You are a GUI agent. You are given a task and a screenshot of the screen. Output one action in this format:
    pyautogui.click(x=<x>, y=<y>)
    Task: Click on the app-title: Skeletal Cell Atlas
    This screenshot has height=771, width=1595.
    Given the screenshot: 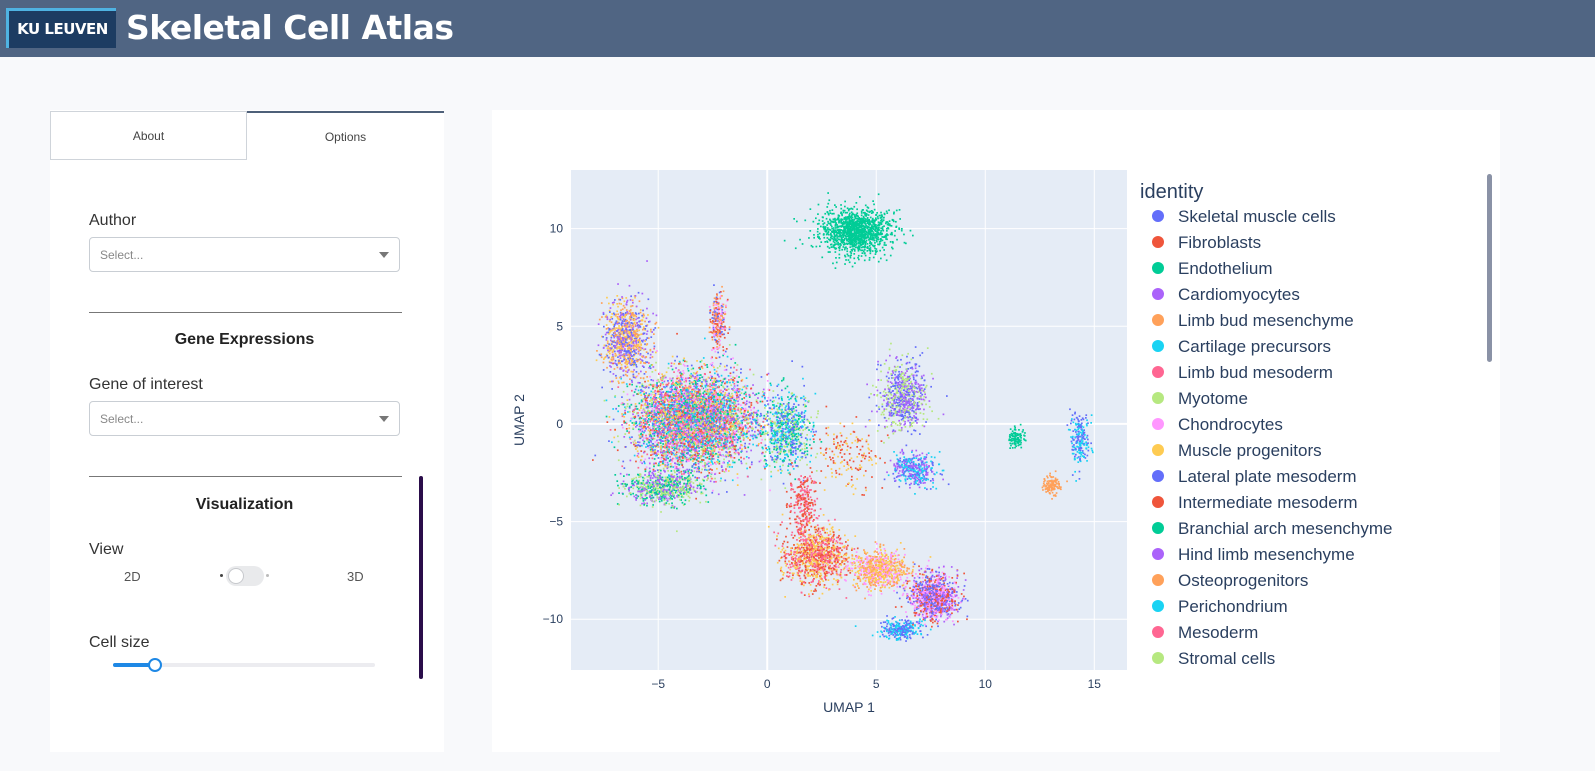 What is the action you would take?
    pyautogui.click(x=290, y=27)
    